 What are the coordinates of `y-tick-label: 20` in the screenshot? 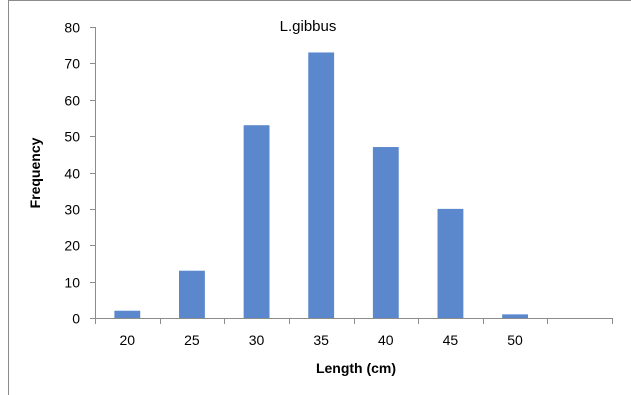 It's located at (72, 246).